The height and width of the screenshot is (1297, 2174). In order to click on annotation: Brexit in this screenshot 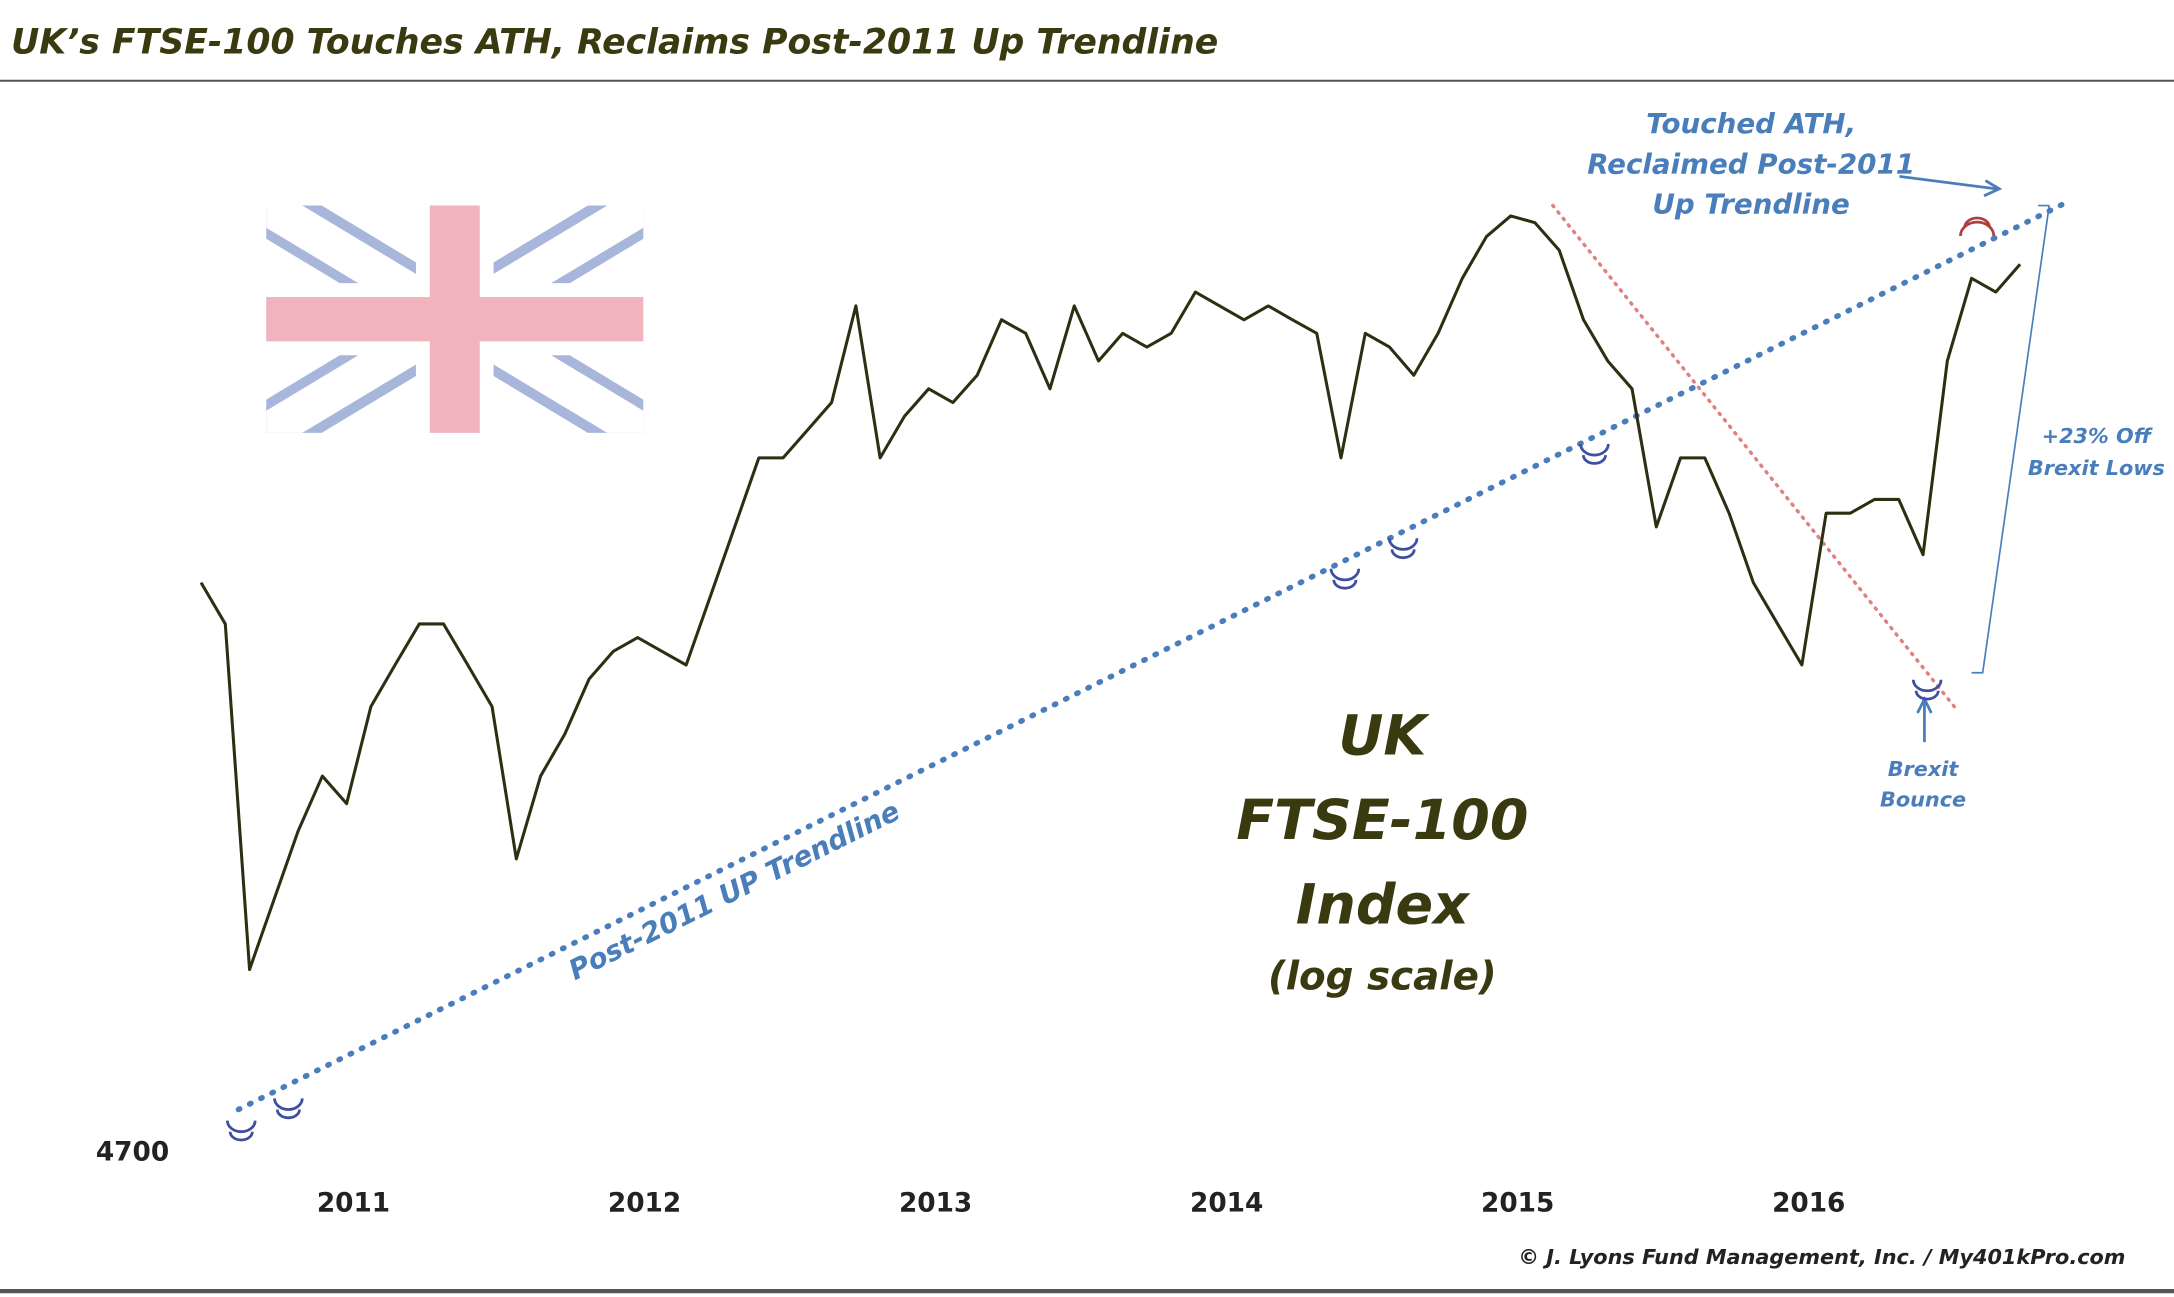, I will do `click(1924, 769)`.